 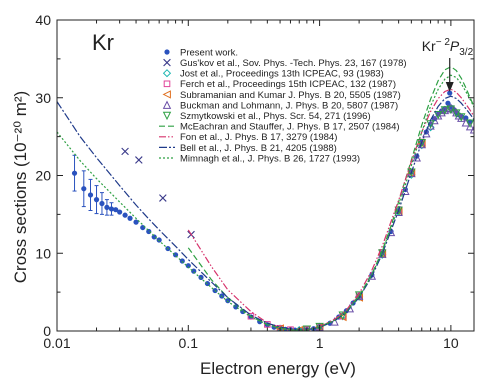 What do you see at coordinates (43, 176) in the screenshot?
I see `y-tick-label: 20` at bounding box center [43, 176].